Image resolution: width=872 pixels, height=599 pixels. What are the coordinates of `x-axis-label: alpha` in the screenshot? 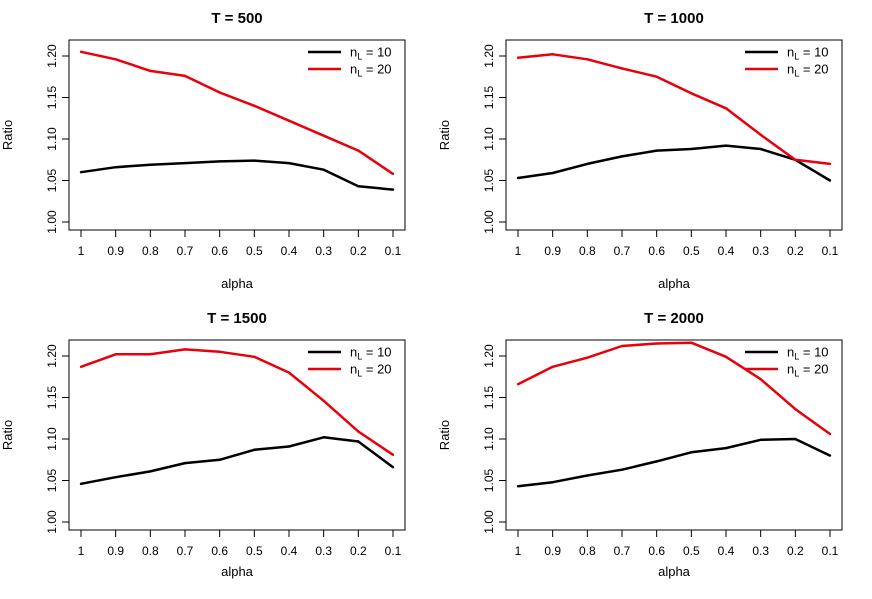 It's located at (237, 571).